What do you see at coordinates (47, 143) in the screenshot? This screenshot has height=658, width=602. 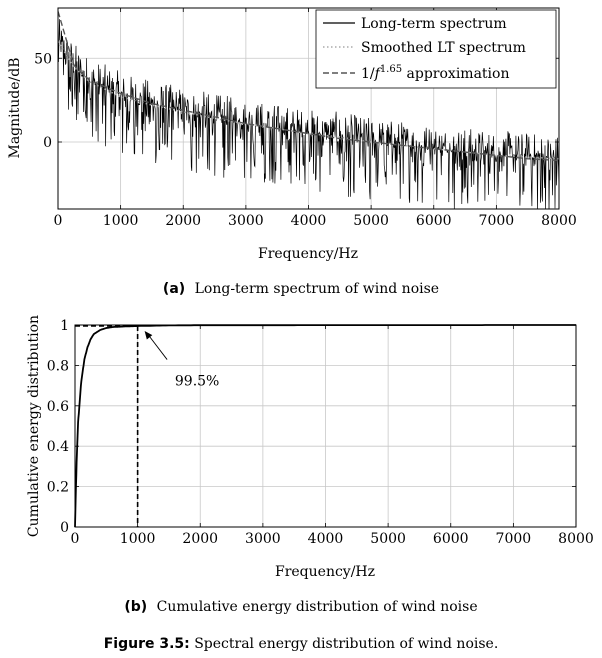 I see `chart-a-y-tick-label: 0` at bounding box center [47, 143].